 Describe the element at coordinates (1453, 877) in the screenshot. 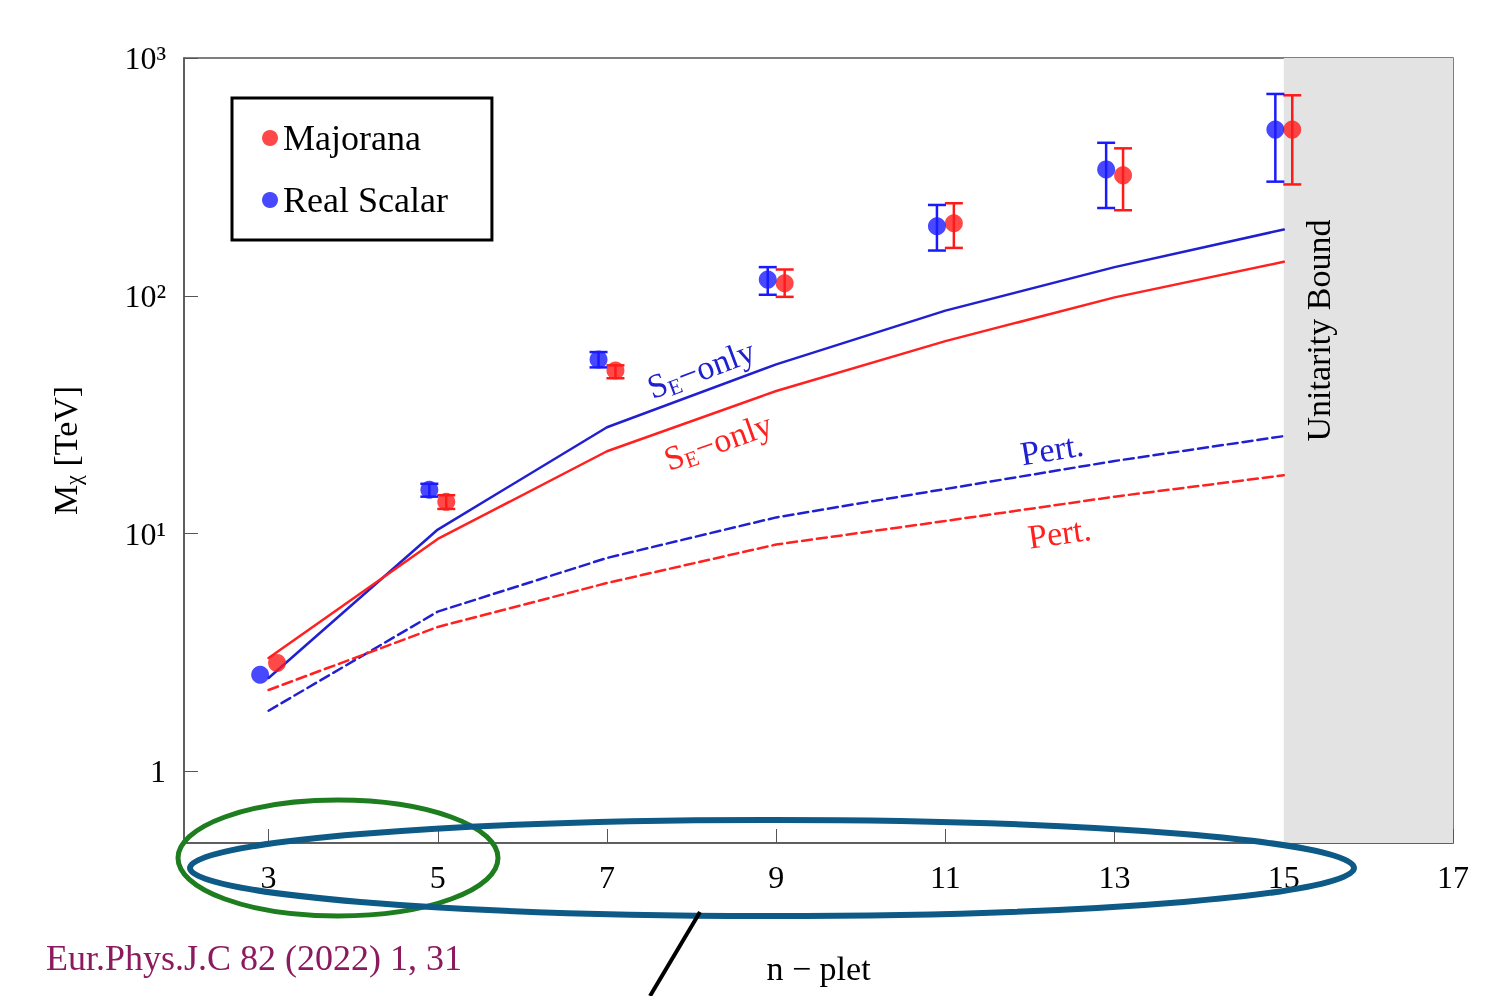

I see `x-tick-label: 17` at that location.